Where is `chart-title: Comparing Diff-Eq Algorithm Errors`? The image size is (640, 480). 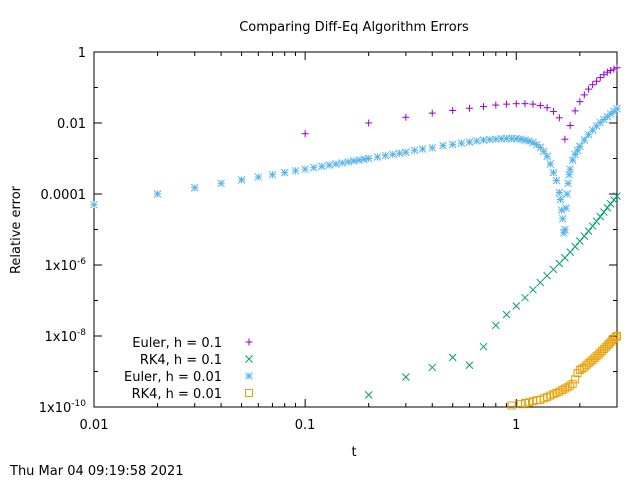 chart-title: Comparing Diff-Eq Algorithm Errors is located at coordinates (354, 27).